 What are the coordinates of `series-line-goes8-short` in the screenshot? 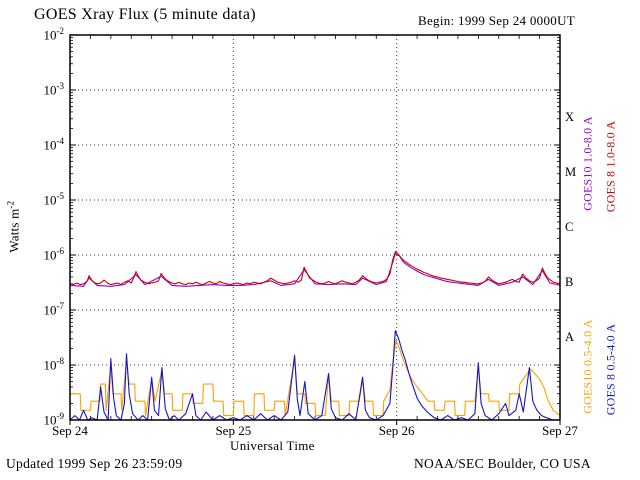 It's located at (314, 375).